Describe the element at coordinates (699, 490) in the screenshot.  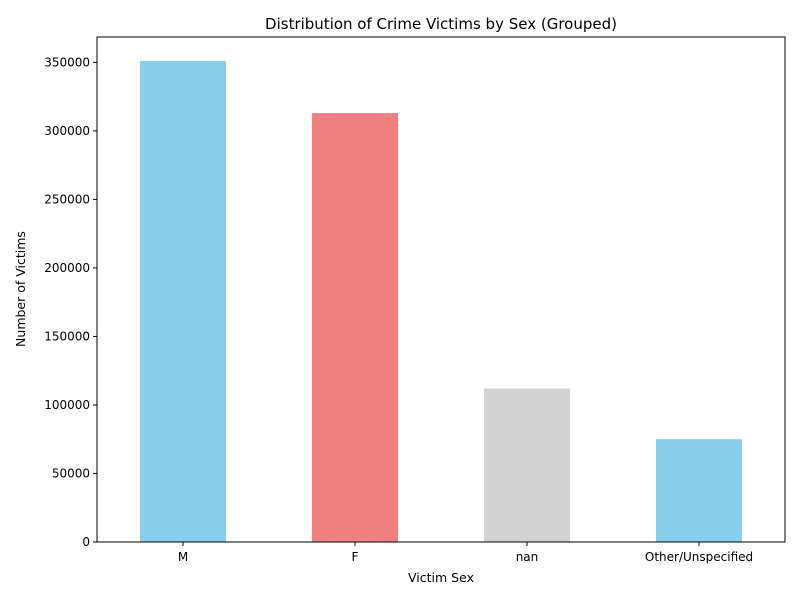
I see `bar-other-unspecified` at that location.